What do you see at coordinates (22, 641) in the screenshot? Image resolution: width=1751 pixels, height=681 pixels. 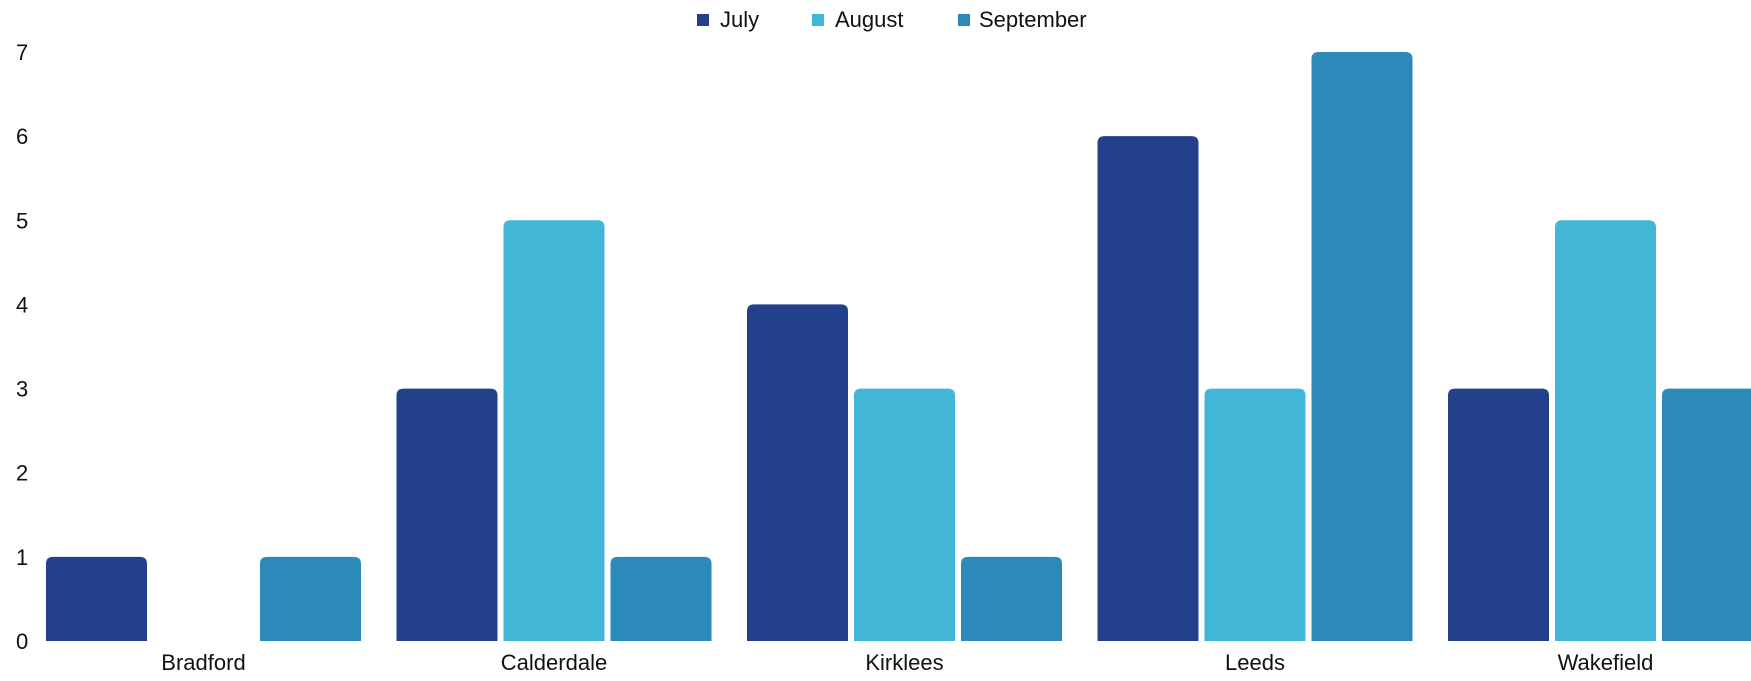 I see `y-tick-label: 0` at bounding box center [22, 641].